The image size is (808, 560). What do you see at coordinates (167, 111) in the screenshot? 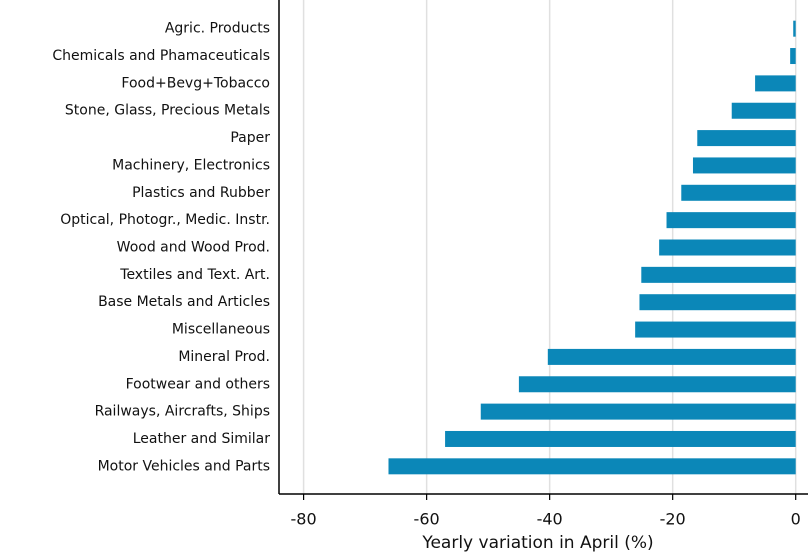
I see `y-tick-label: Stone, Glass, Precious Metals` at bounding box center [167, 111].